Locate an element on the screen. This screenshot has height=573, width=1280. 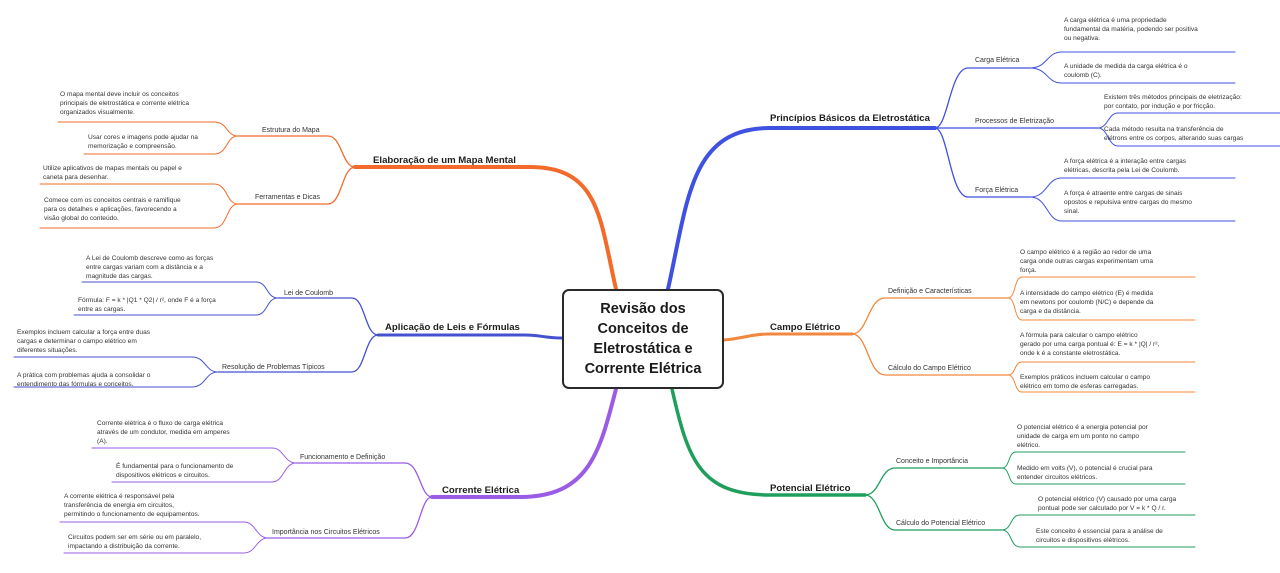
topic-potencial: Potencial Elétrico is located at coordinates (810, 488).